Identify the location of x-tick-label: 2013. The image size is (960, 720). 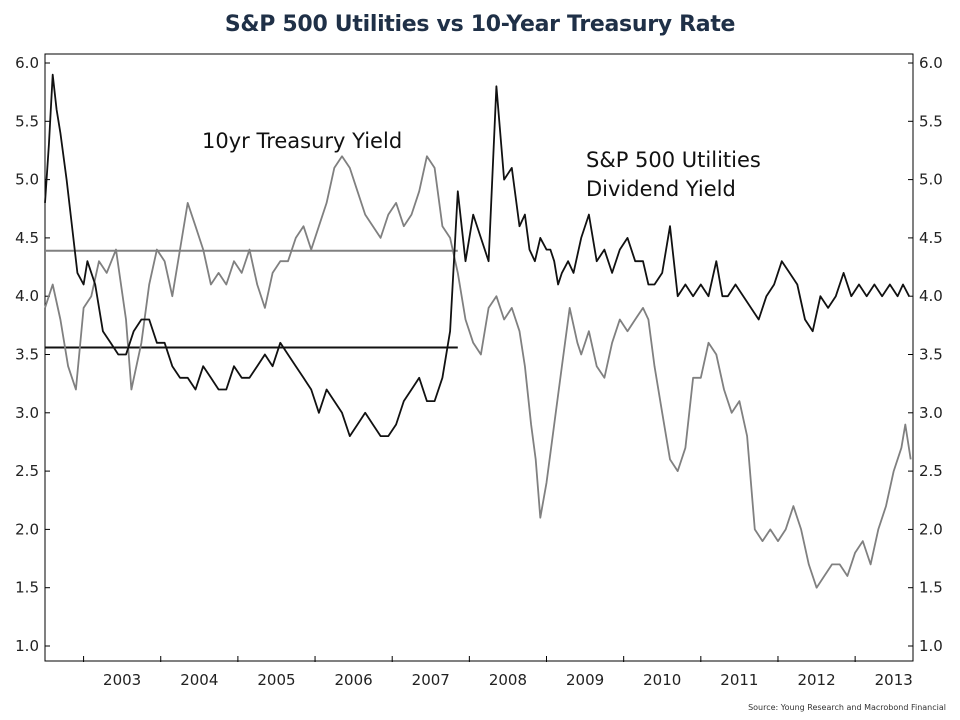
(894, 680).